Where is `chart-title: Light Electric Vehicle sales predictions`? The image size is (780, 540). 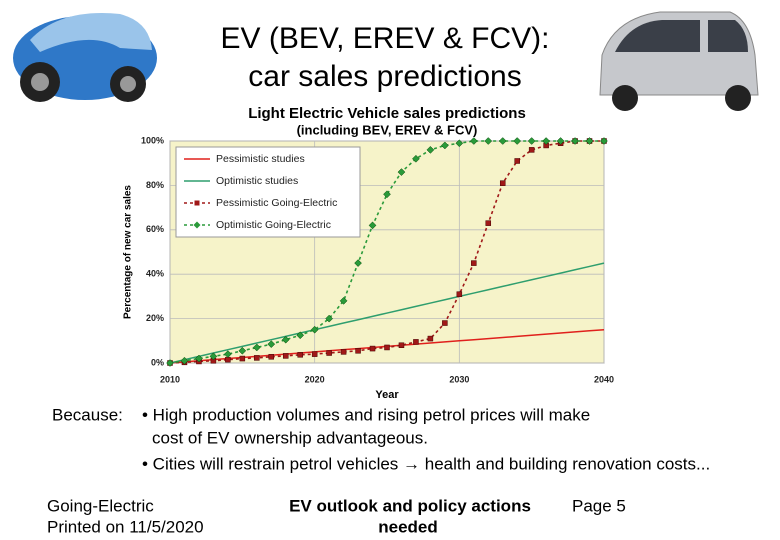 chart-title: Light Electric Vehicle sales predictions is located at coordinates (387, 113).